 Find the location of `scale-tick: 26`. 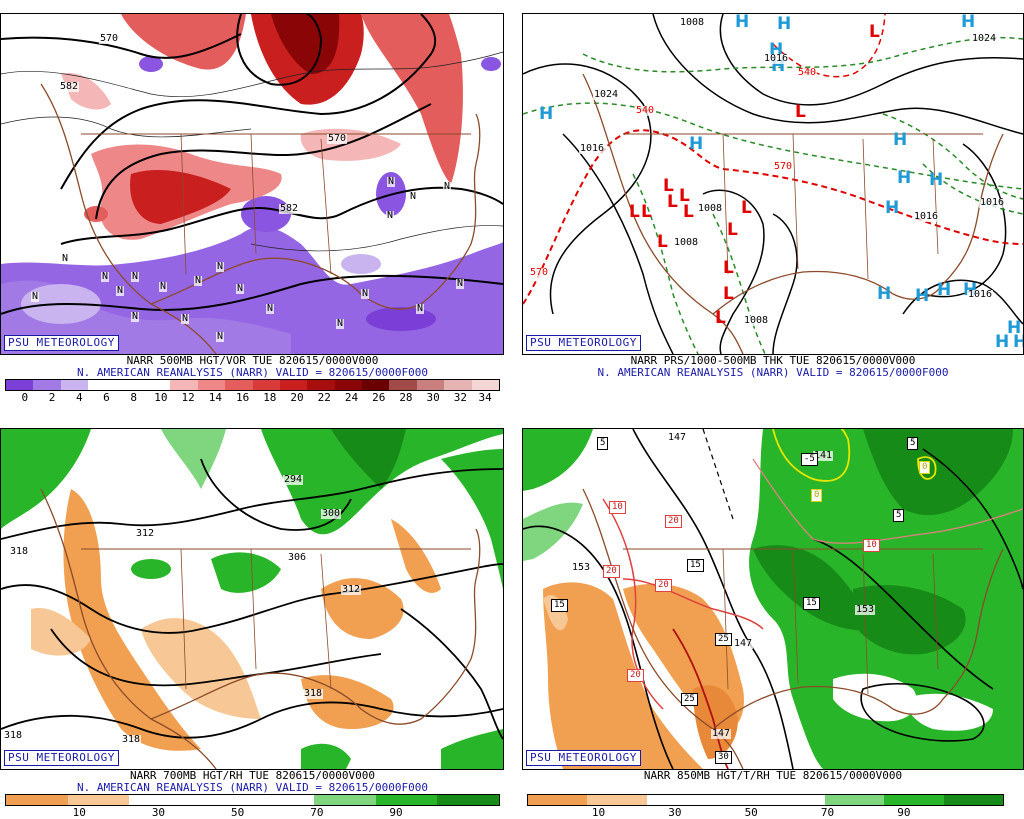

scale-tick: 26 is located at coordinates (379, 397).